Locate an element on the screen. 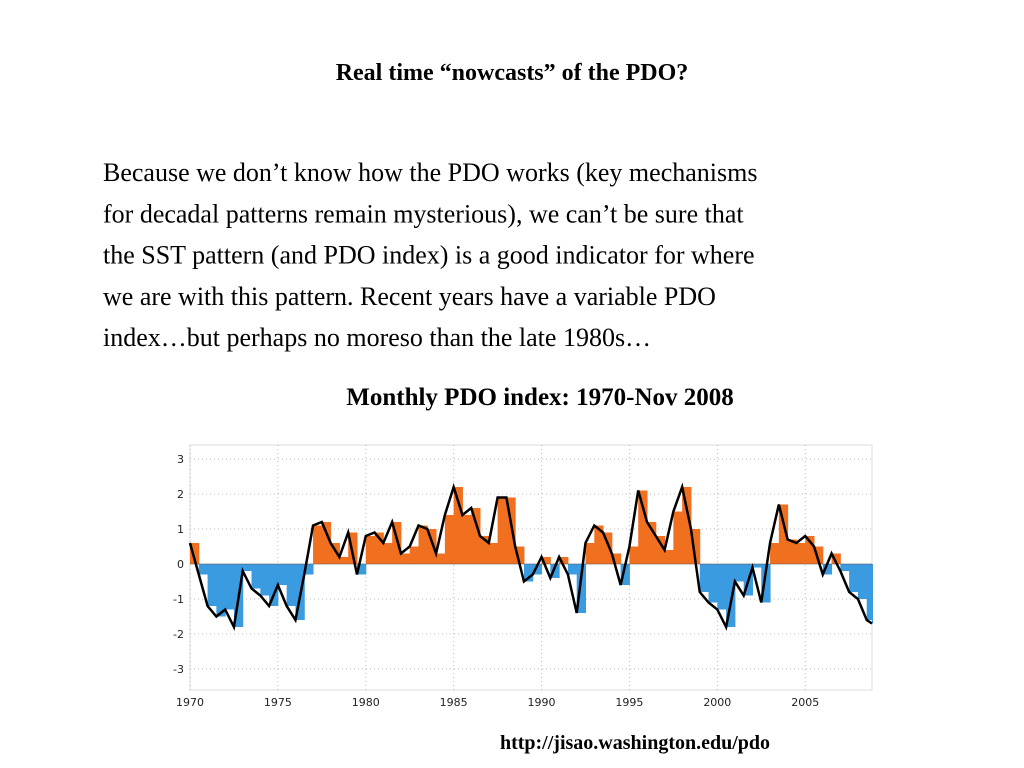 This screenshot has height=768, width=1024. y-tick-label: 2 is located at coordinates (180, 494).